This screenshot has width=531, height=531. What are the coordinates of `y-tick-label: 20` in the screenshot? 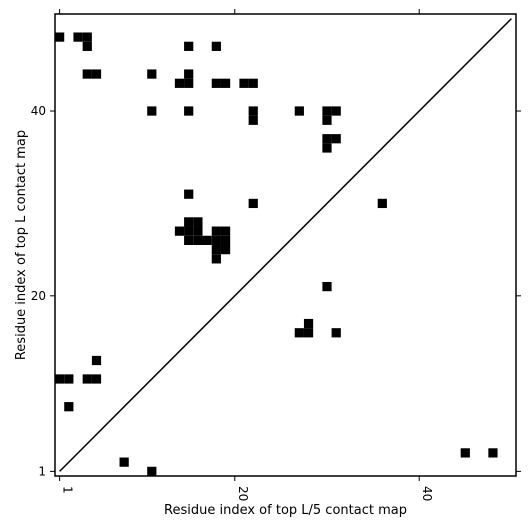 It's located at (38, 296).